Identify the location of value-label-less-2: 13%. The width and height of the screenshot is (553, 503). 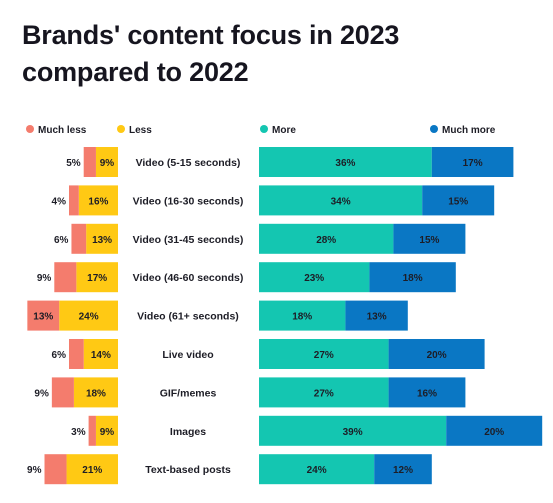
(102, 240).